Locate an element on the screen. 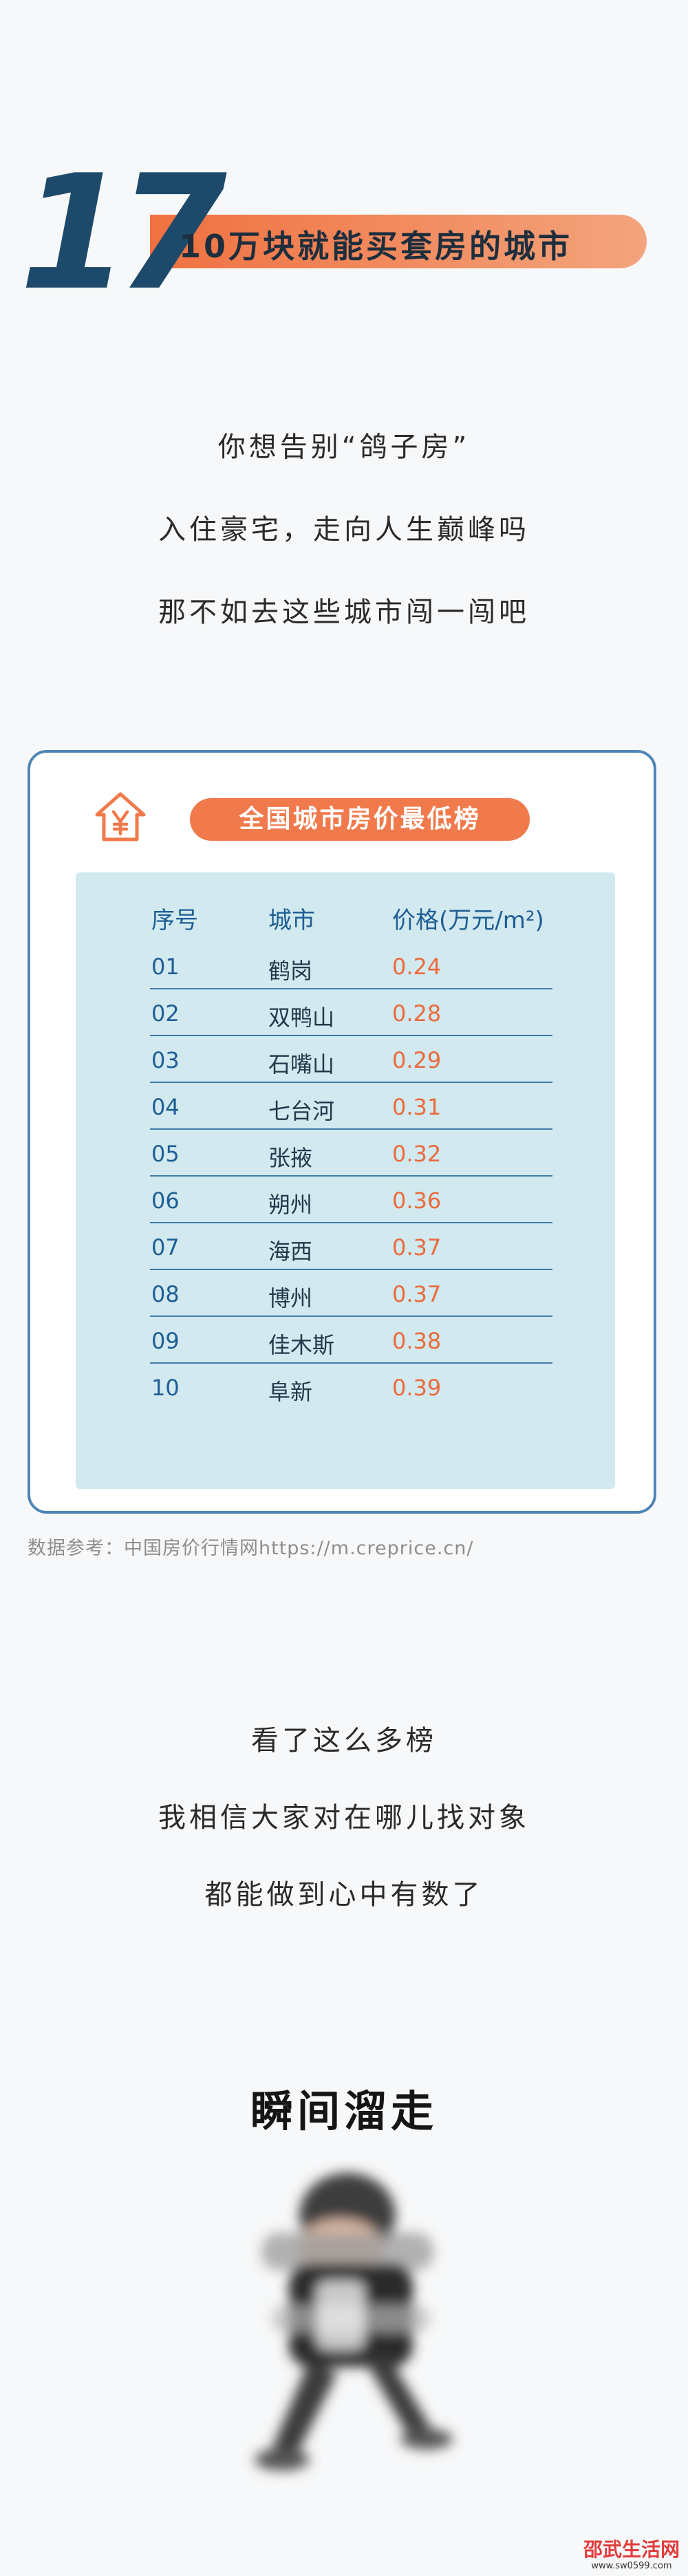 The height and width of the screenshot is (2576, 688). column-header-city: 城市 is located at coordinates (291, 921).